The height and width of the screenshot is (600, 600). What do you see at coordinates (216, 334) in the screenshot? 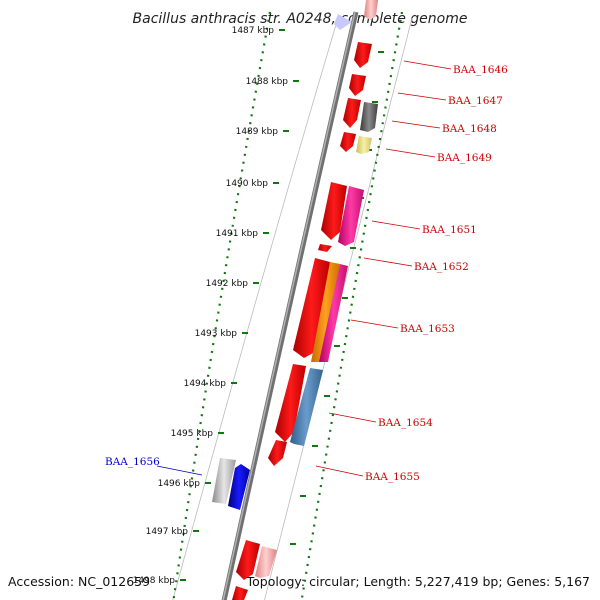
I see `kbp-tick-label: 1493 kbp` at bounding box center [216, 334].